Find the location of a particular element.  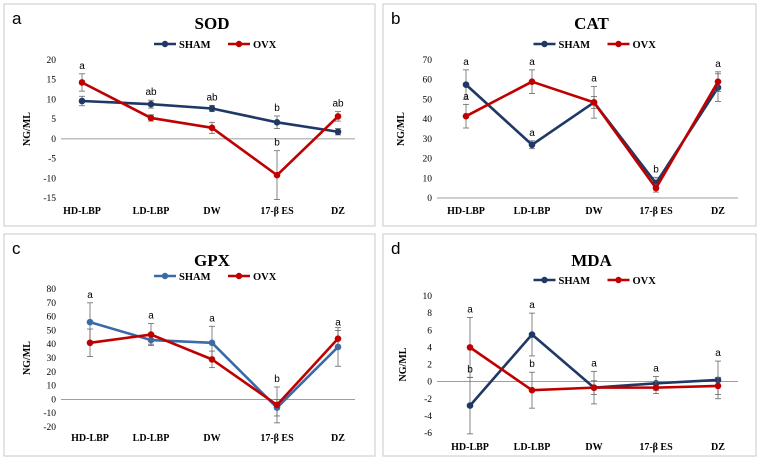

y-tick-label: -15 is located at coordinates (49, 199).